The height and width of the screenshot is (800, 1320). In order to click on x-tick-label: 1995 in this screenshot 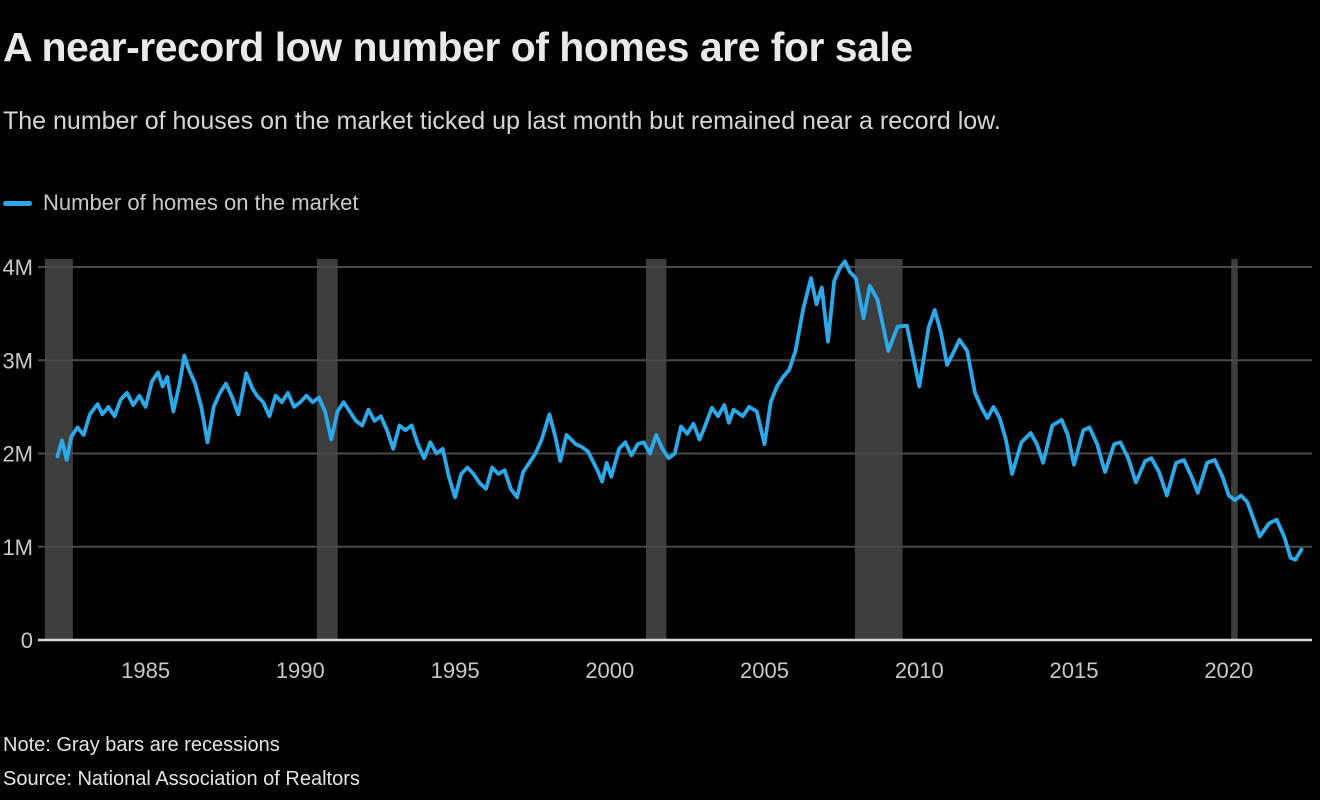, I will do `click(455, 670)`.